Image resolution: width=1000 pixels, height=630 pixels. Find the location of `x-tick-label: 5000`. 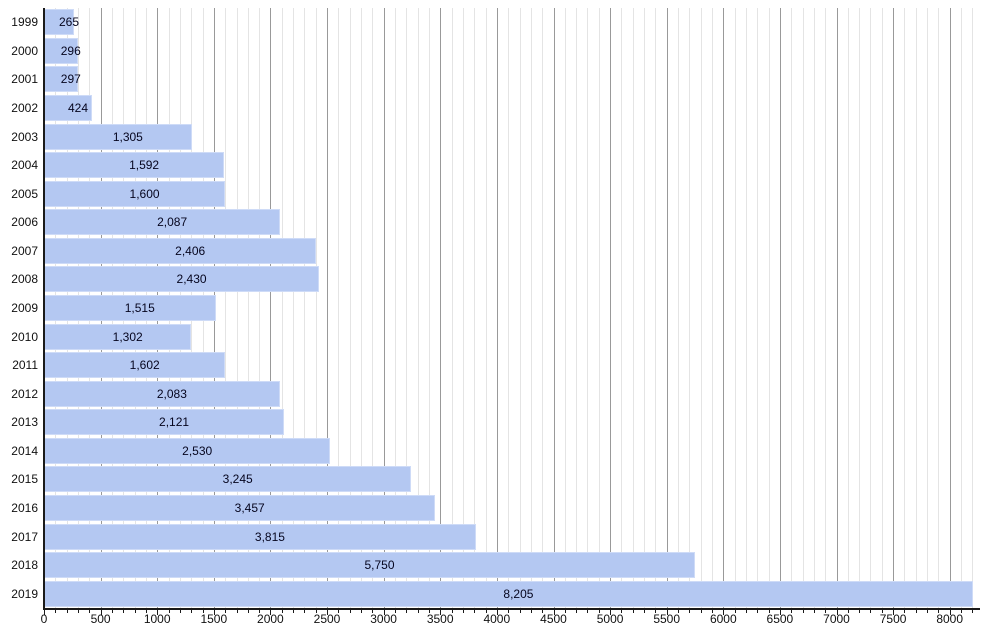

x-tick-label: 5000 is located at coordinates (610, 619).